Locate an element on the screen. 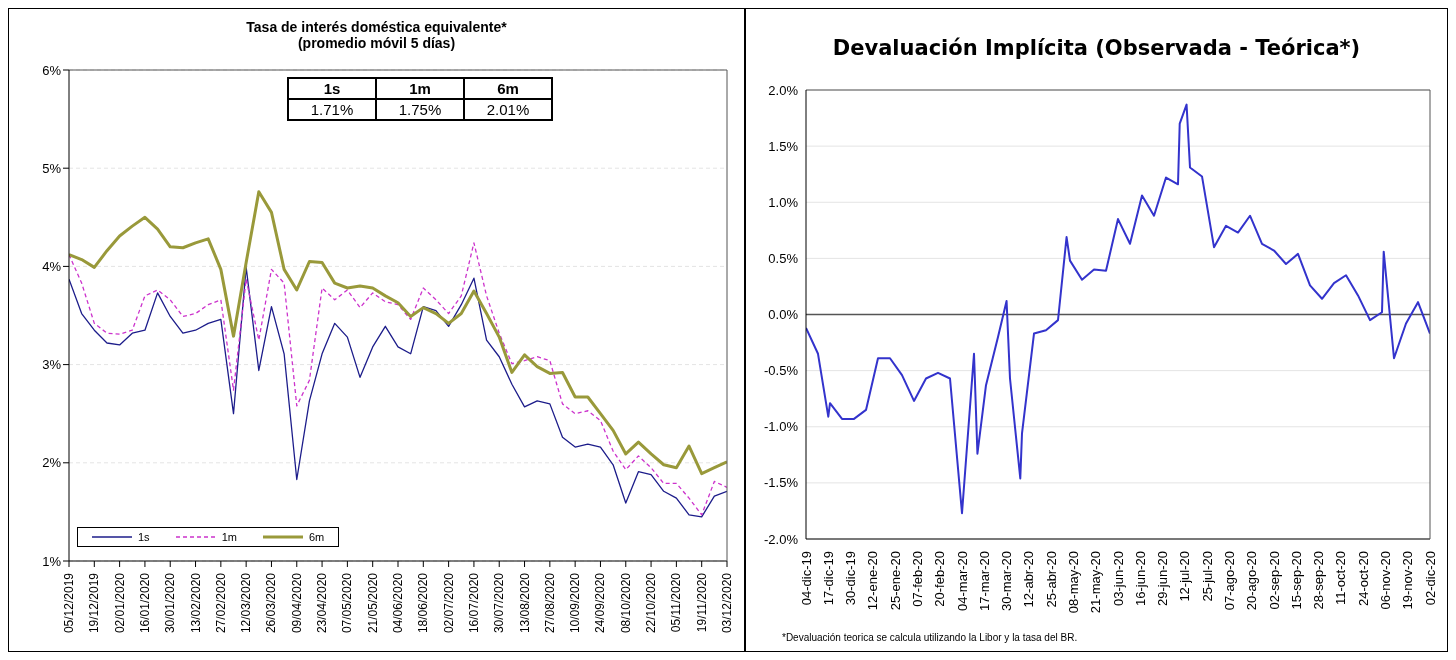 The width and height of the screenshot is (1456, 660). x-tick-label: 03/12/2020 is located at coordinates (727, 603).